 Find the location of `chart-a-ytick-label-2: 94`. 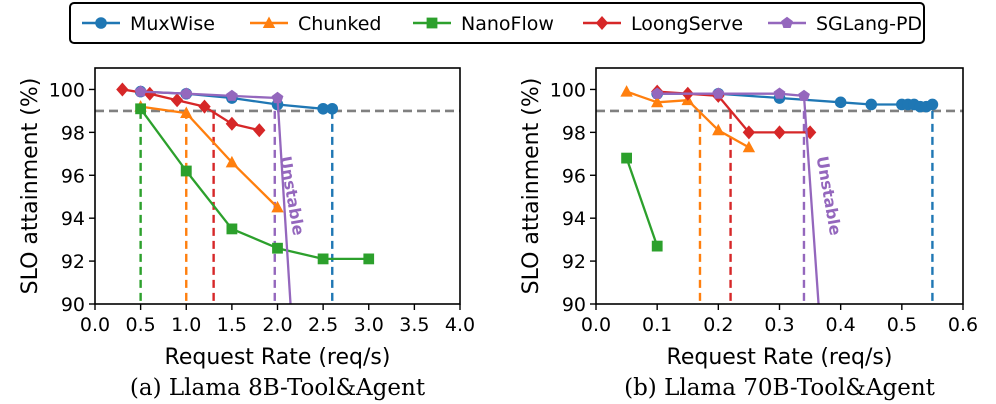

chart-a-ytick-label-2: 94 is located at coordinates (73, 219).